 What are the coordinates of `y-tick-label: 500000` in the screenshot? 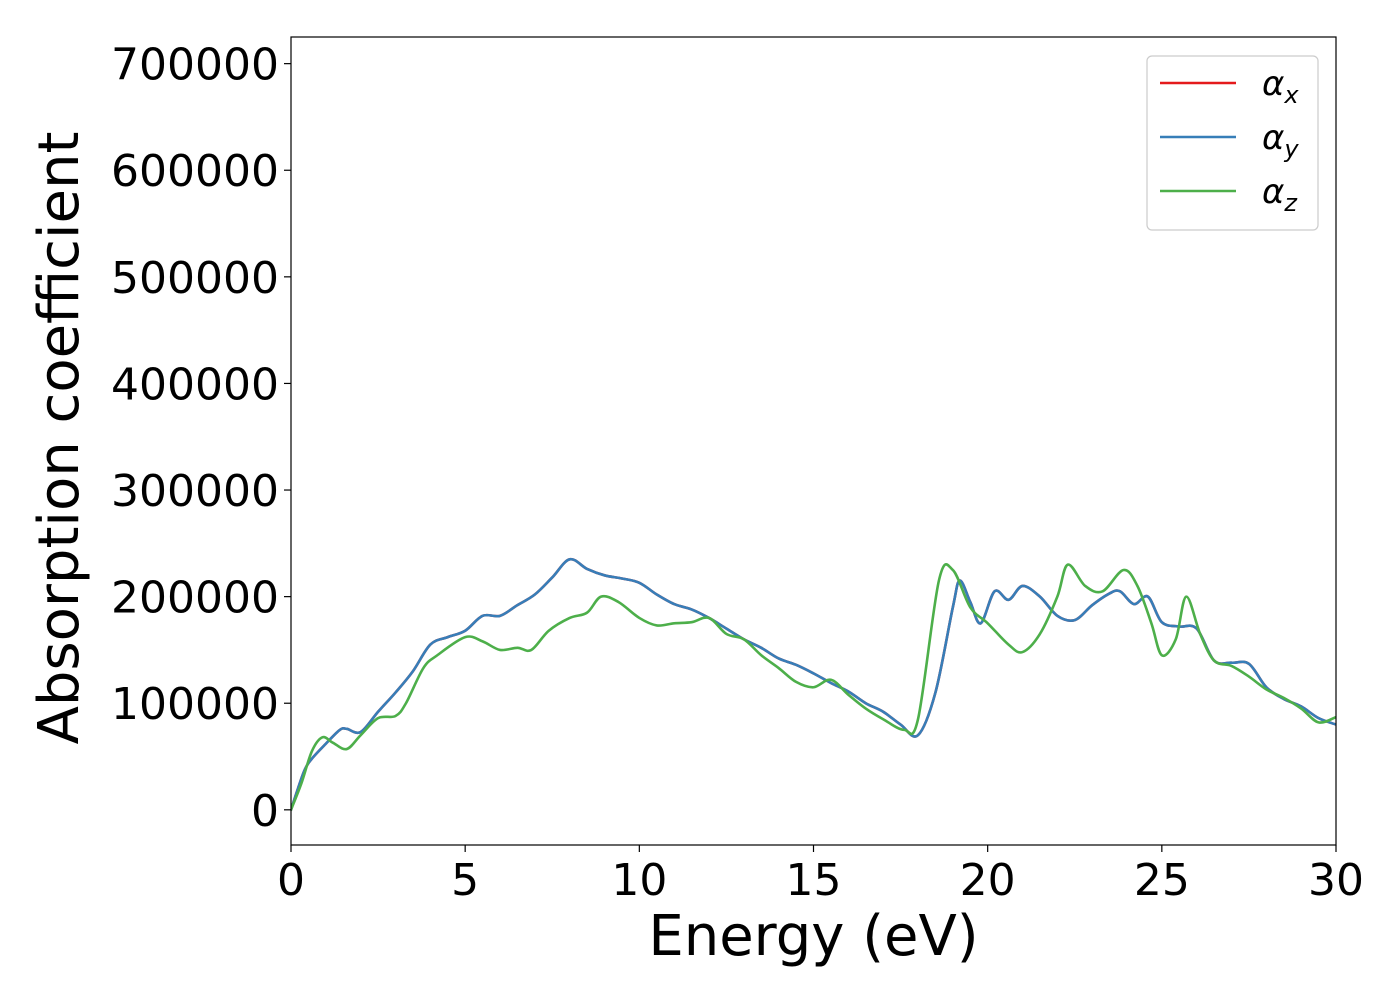 It's located at (195, 278).